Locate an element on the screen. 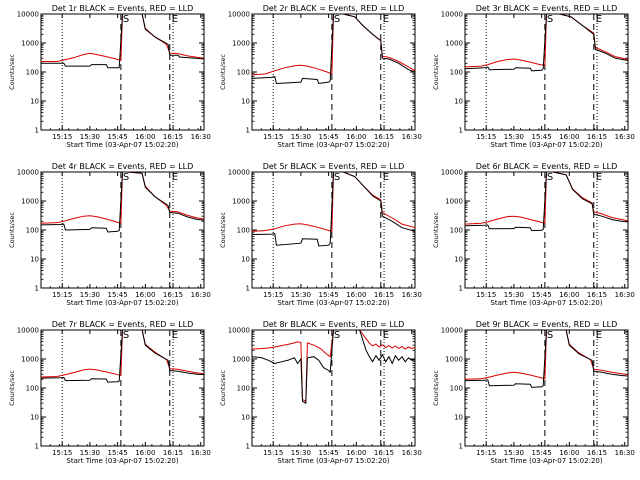  chart-title: Det 8r BLACK = Events, RED = LLD is located at coordinates (334, 324).